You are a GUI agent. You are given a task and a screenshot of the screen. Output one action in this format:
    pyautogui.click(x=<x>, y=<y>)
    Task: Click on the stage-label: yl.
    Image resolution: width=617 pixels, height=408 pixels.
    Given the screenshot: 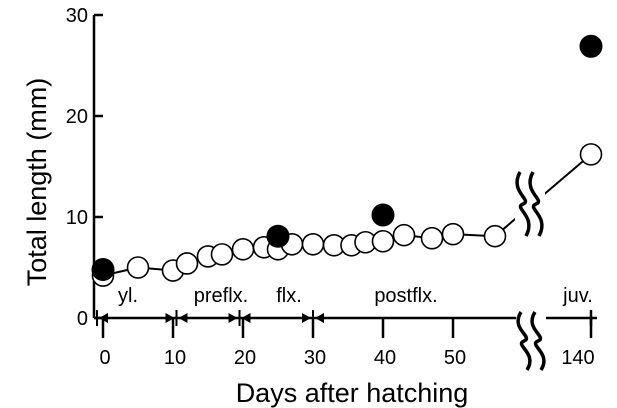 What is the action you would take?
    pyautogui.click(x=128, y=296)
    